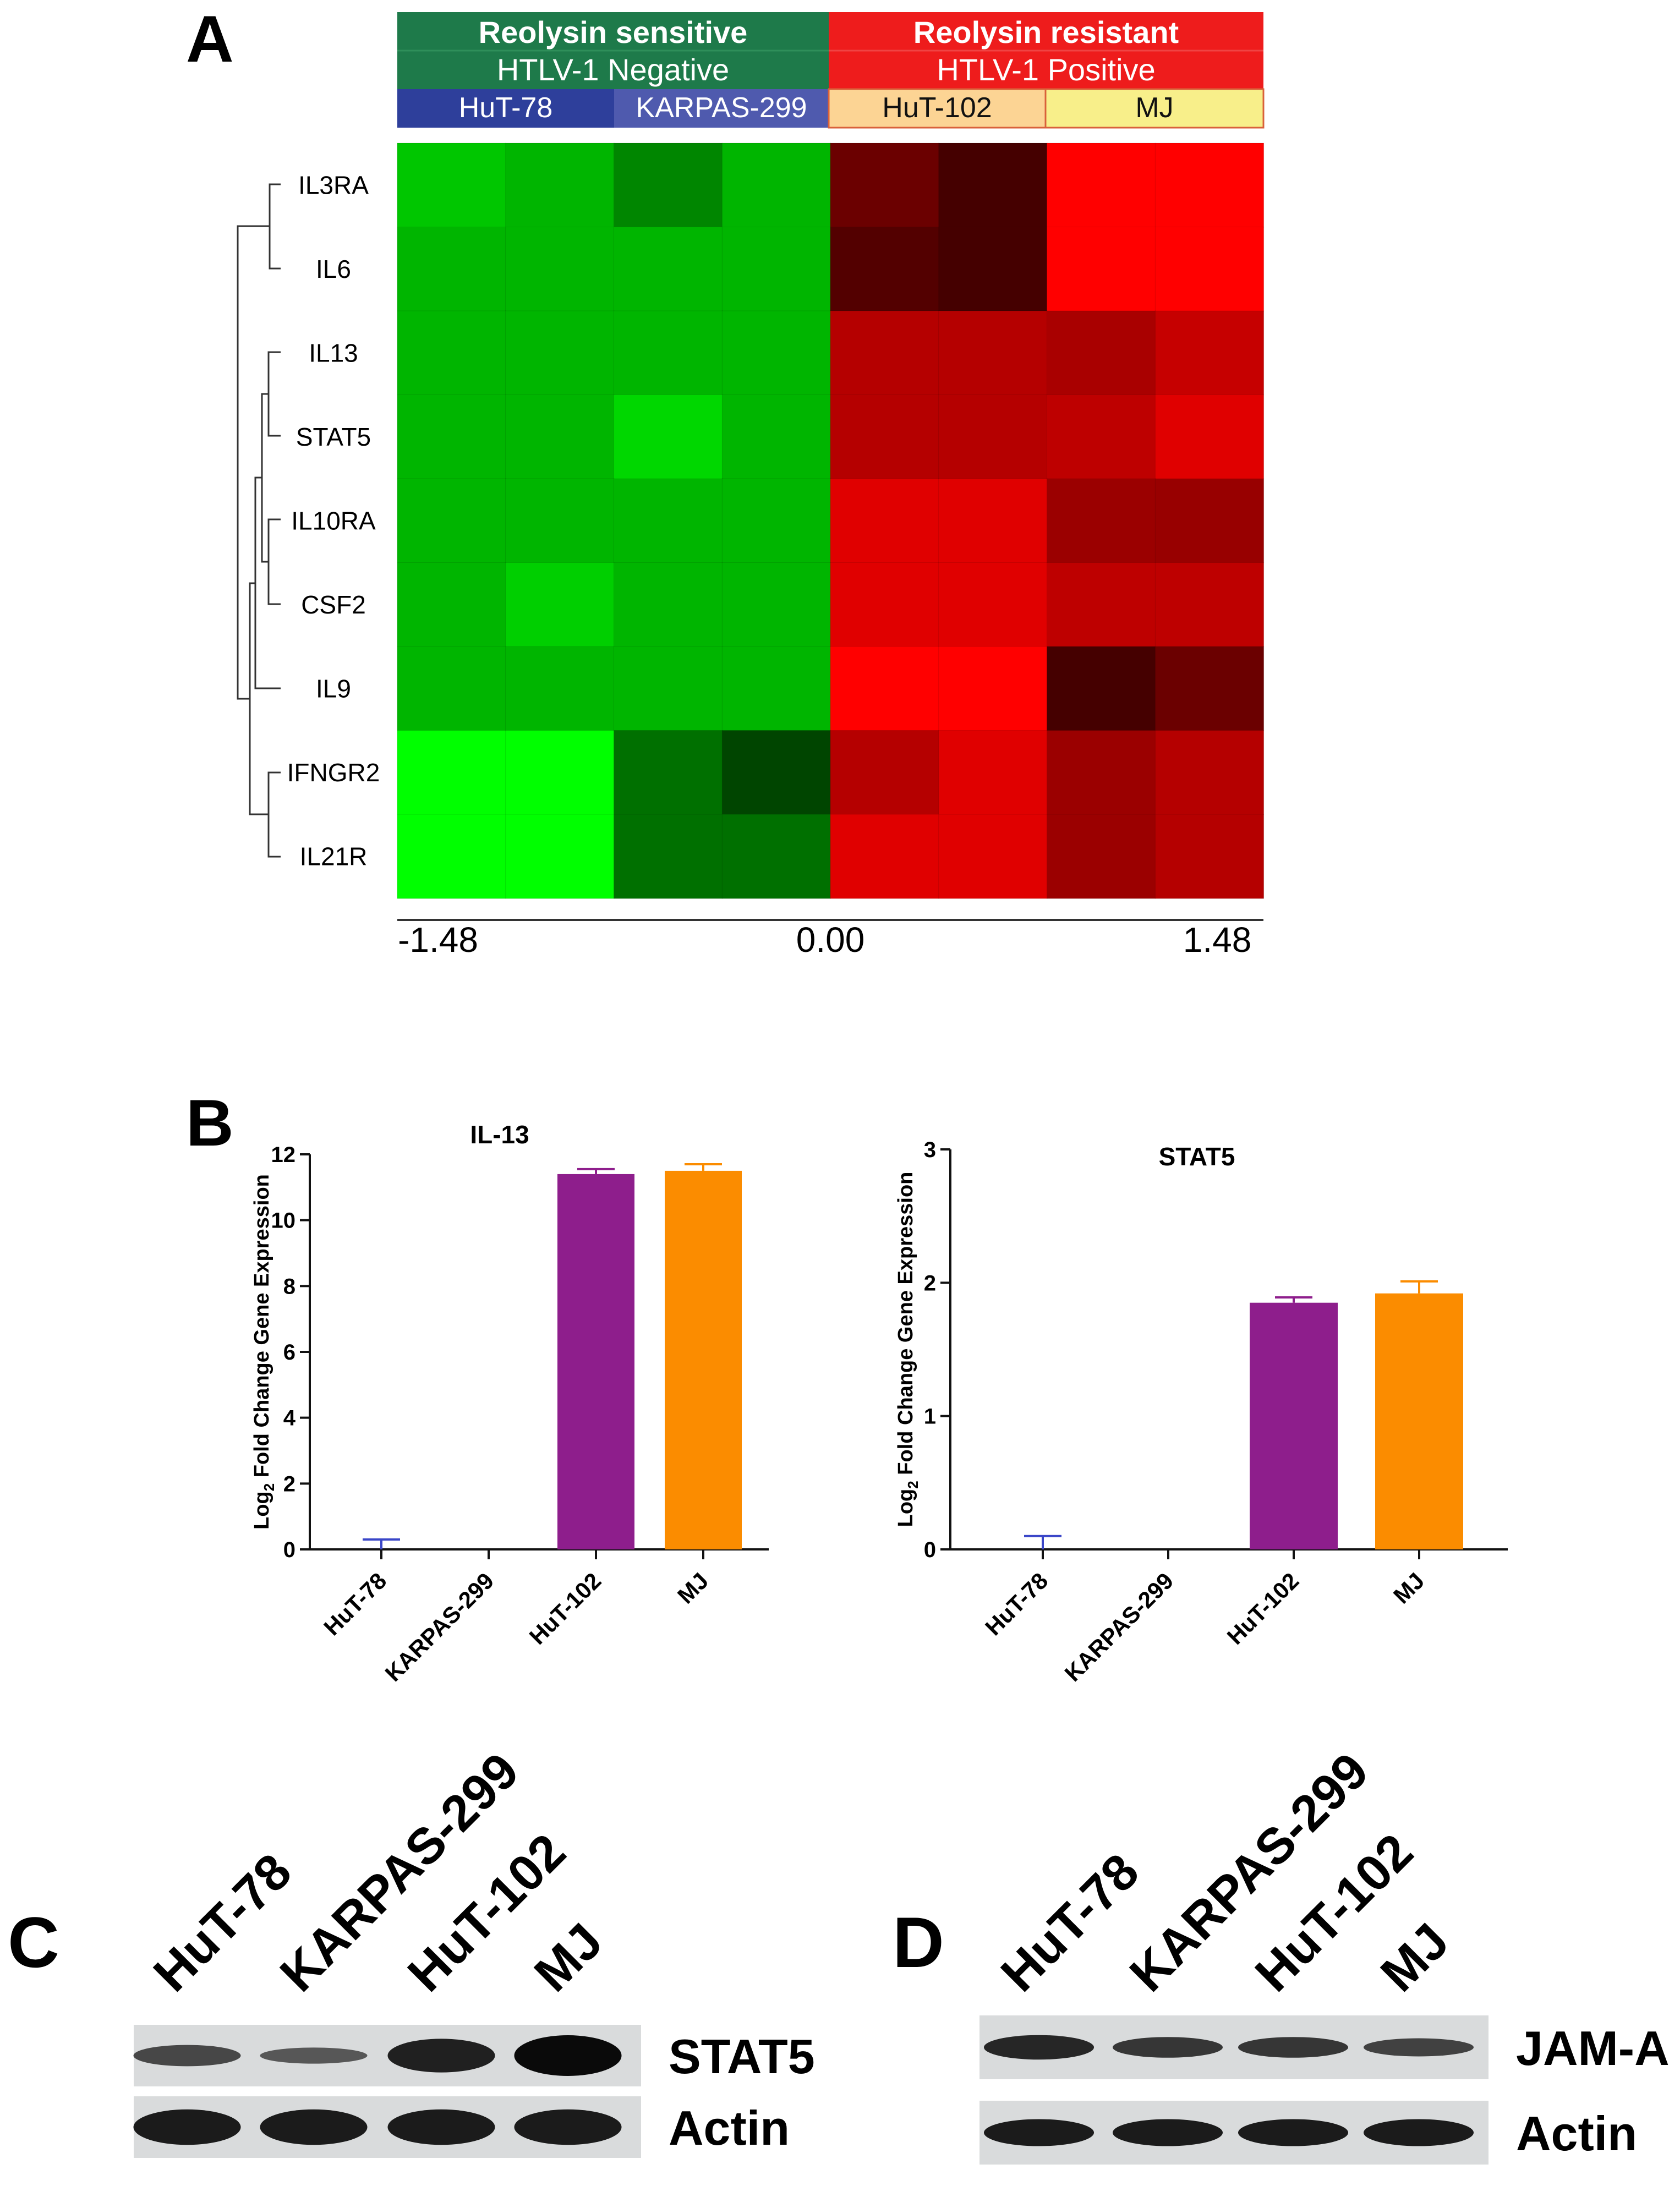  What do you see at coordinates (930, 1150) in the screenshot?
I see `y-tick-label: 3` at bounding box center [930, 1150].